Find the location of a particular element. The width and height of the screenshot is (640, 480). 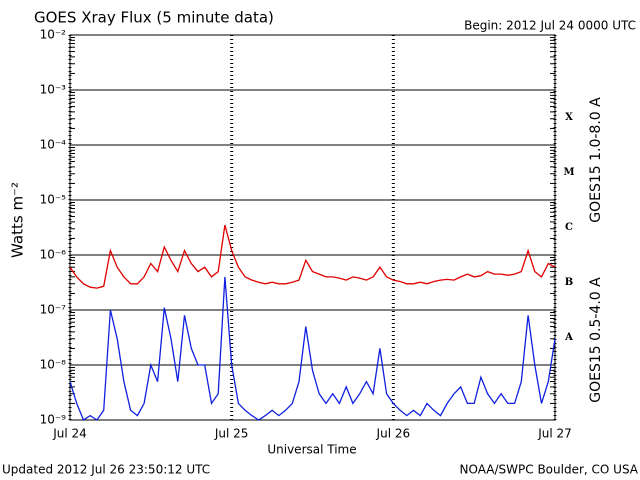

y-tick-label: 10⁻⁴ is located at coordinates (53, 145).